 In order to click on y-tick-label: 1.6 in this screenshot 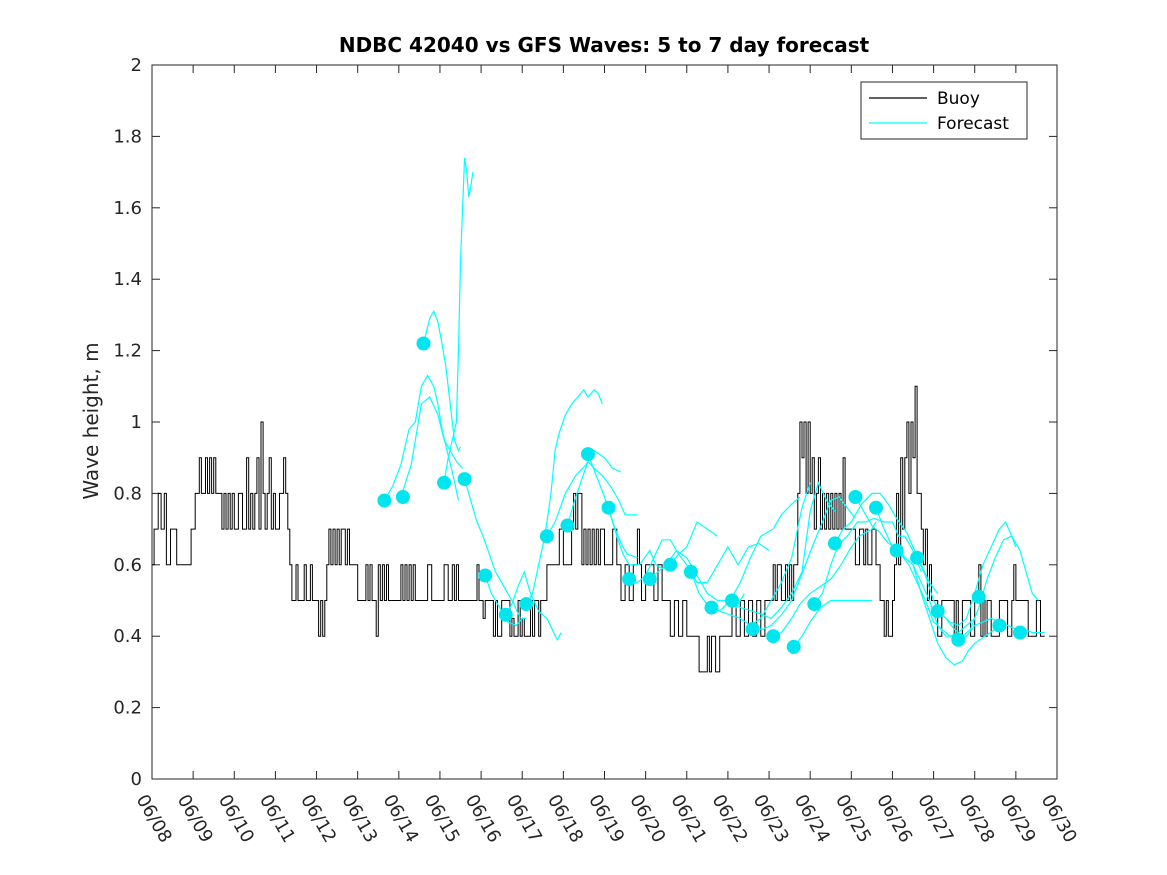, I will do `click(127, 208)`.